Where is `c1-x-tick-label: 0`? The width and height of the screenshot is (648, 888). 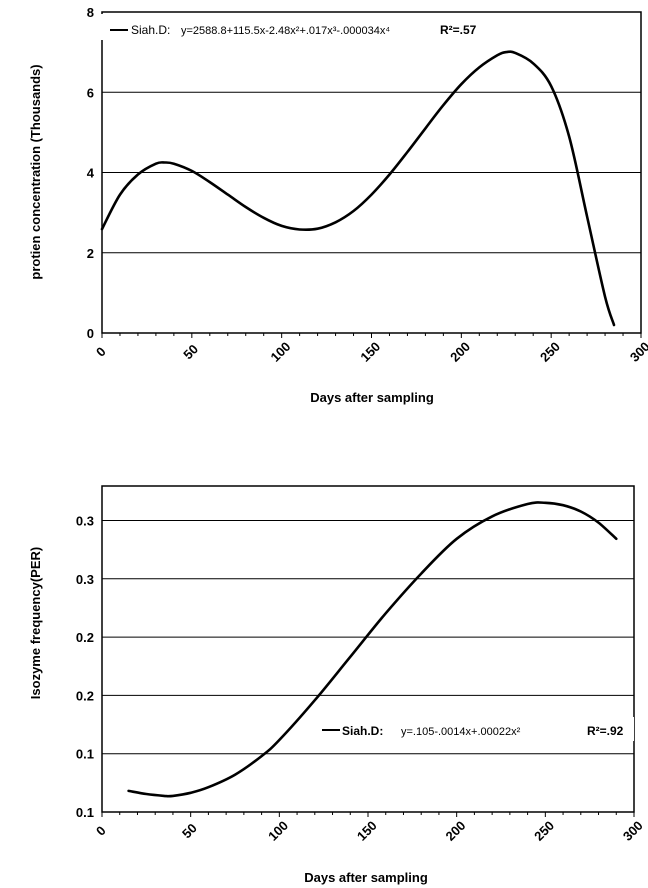 c1-x-tick-label: 0 is located at coordinates (101, 352).